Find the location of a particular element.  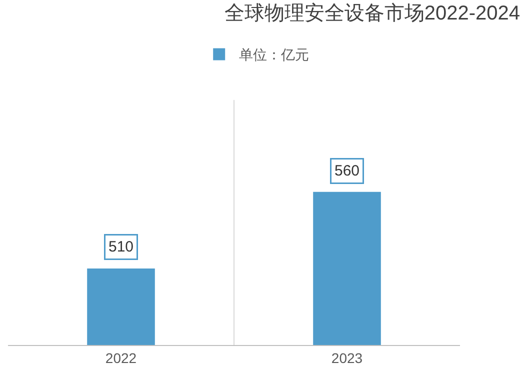

x-tick-label: 2023 is located at coordinates (347, 358).